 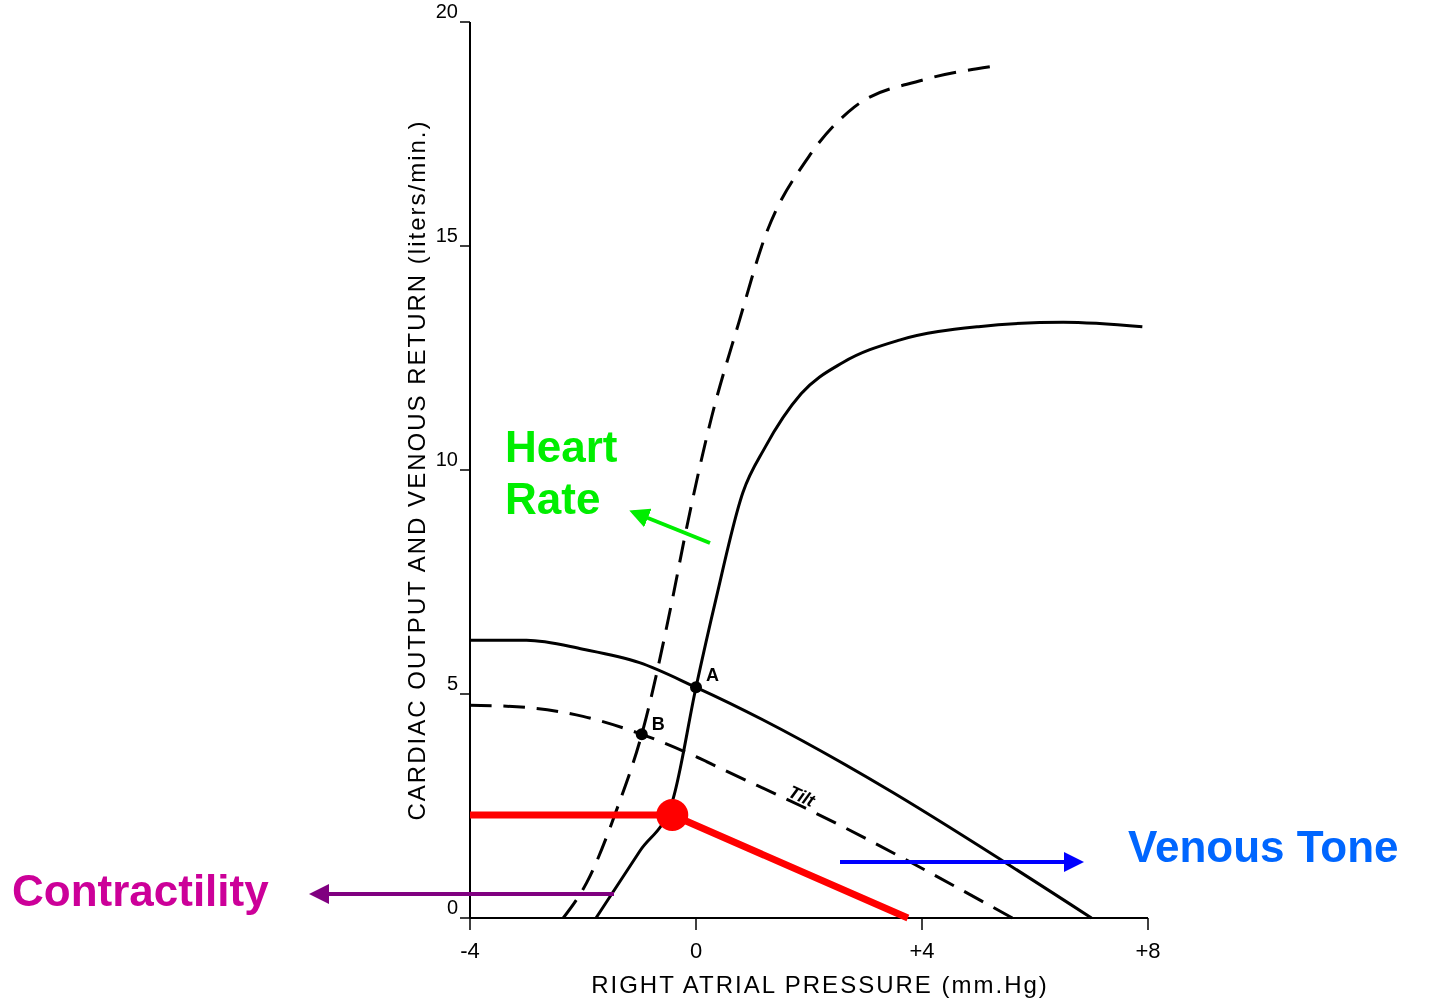 I want to click on text: Contractility, so click(x=141, y=890).